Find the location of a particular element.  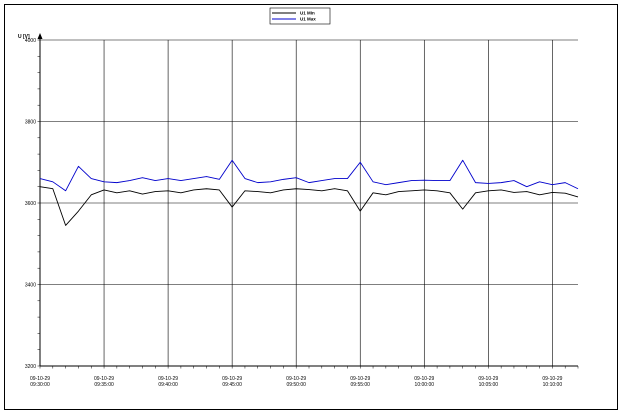

legend: U1 Min U1 Max is located at coordinates (300, 16).